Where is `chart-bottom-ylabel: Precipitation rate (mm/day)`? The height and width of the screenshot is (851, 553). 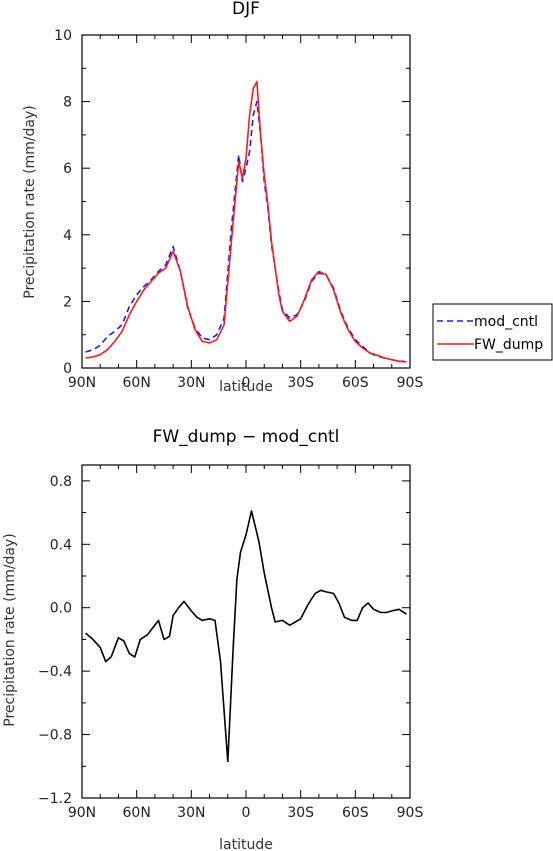 chart-bottom-ylabel: Precipitation rate (mm/day) is located at coordinates (10, 630).